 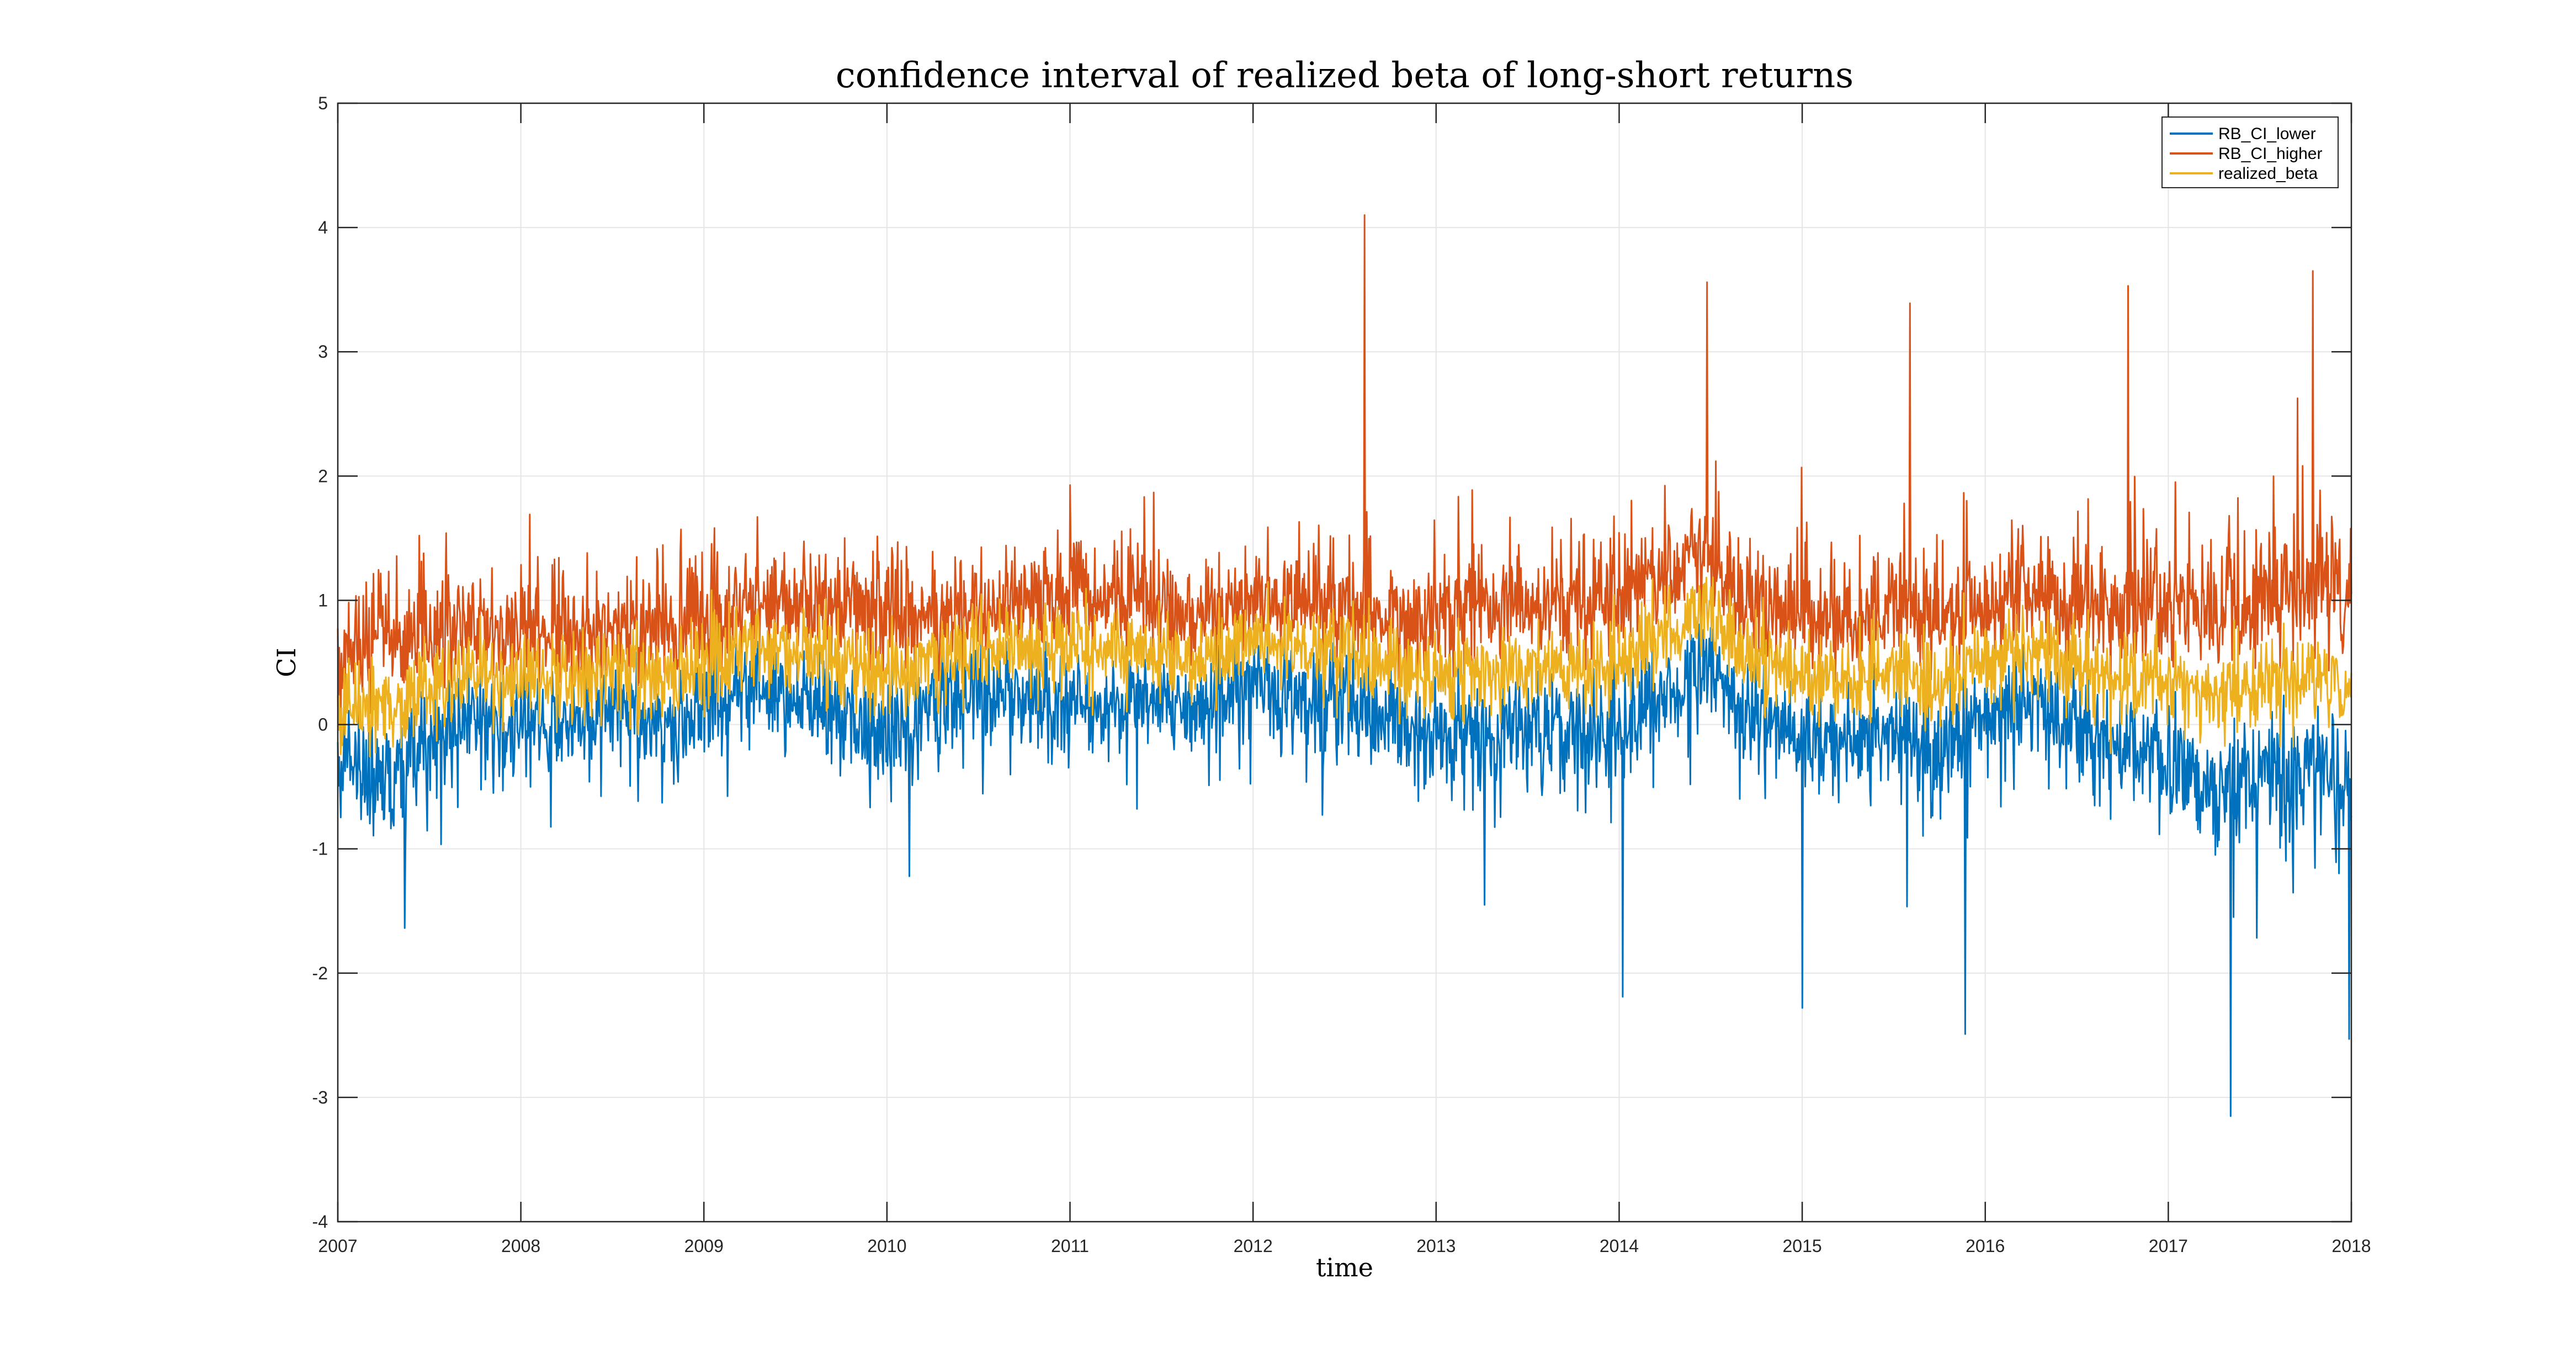 What do you see at coordinates (286, 662) in the screenshot?
I see `y-axis-label: CI` at bounding box center [286, 662].